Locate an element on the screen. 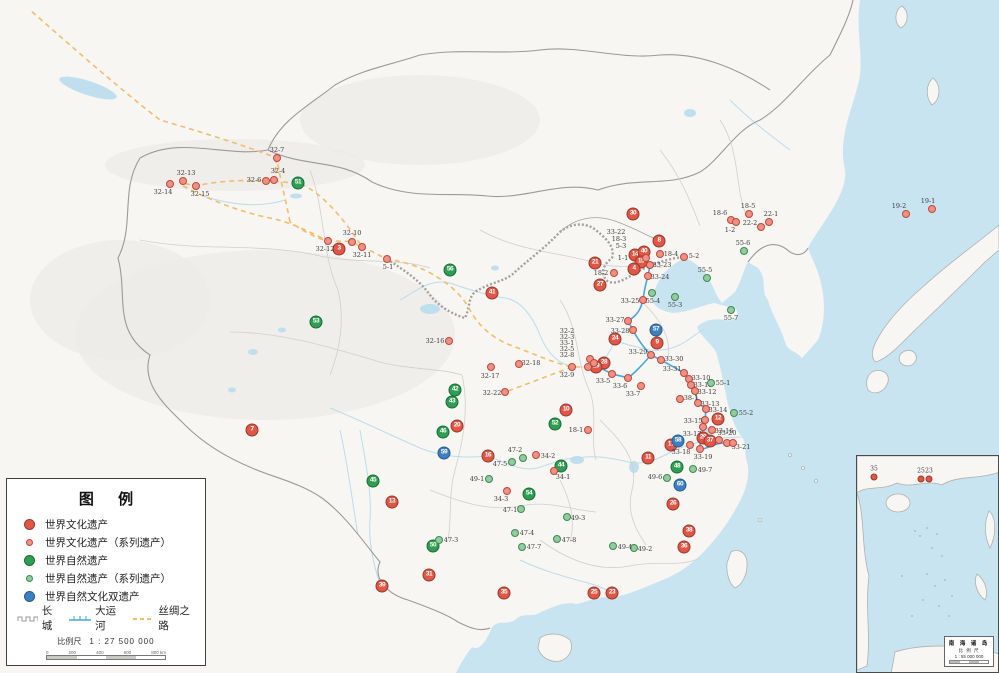  heritage-marker-21: 21 is located at coordinates (595, 263).